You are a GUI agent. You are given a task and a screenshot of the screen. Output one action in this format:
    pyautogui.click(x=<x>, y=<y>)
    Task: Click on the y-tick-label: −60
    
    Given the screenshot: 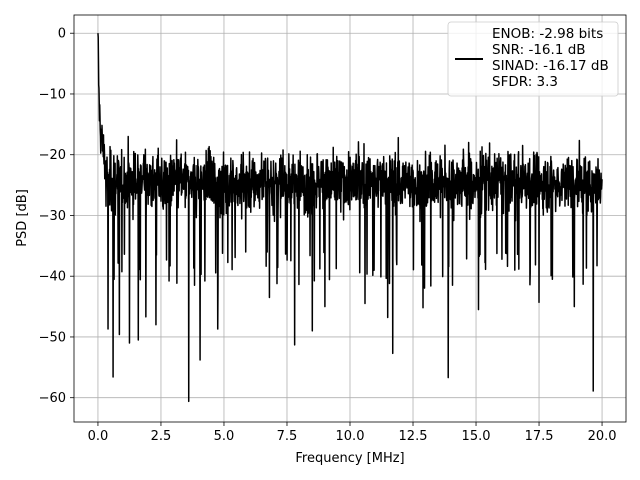 What is the action you would take?
    pyautogui.click(x=52, y=398)
    